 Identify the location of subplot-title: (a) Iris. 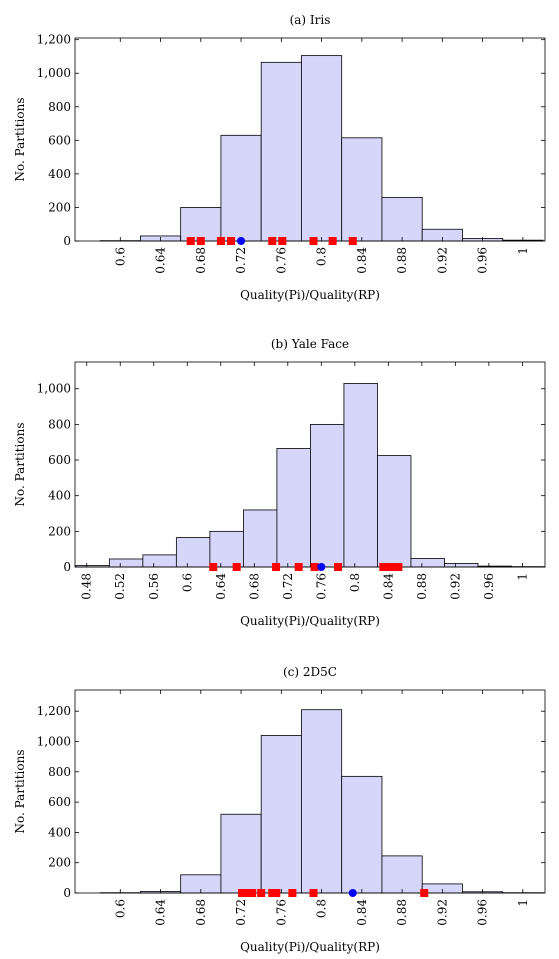
(310, 20).